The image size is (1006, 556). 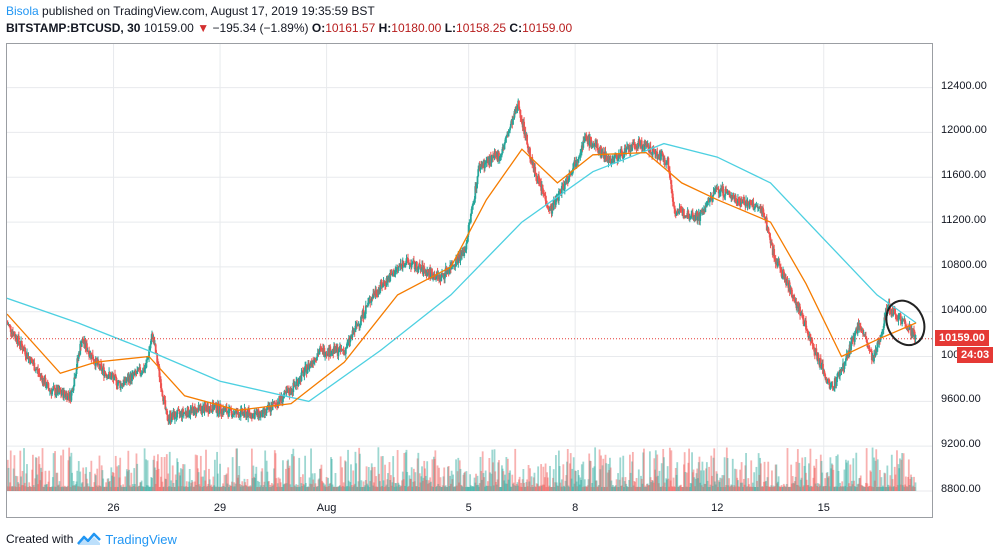 What do you see at coordinates (141, 539) in the screenshot?
I see `tradingview-brand-link: TradingView` at bounding box center [141, 539].